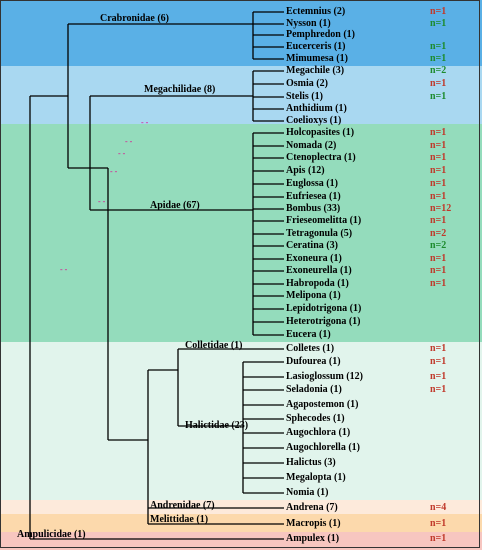 This screenshot has height=550, width=482. What do you see at coordinates (324, 308) in the screenshot?
I see `genus-label: Lepidotrigona (1)` at bounding box center [324, 308].